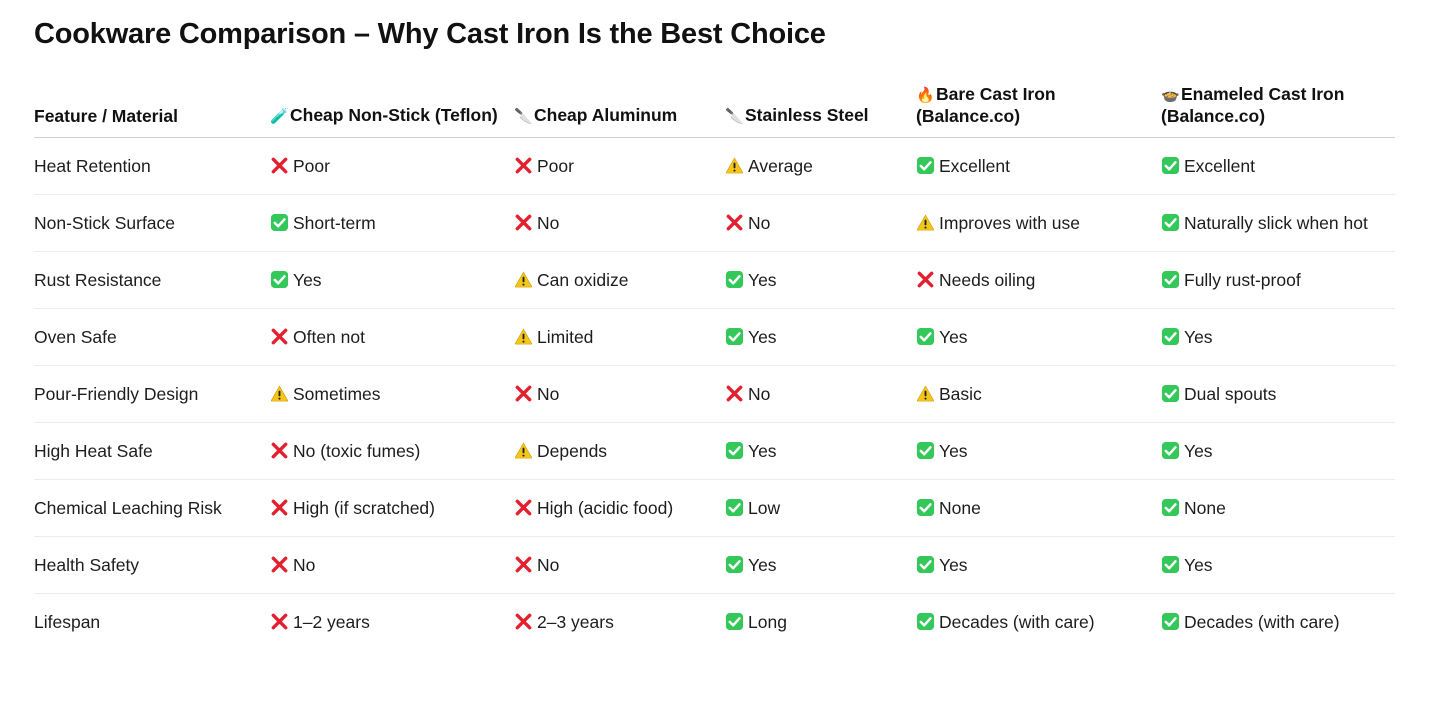  What do you see at coordinates (329, 336) in the screenshot?
I see `rating-text: Often not` at bounding box center [329, 336].